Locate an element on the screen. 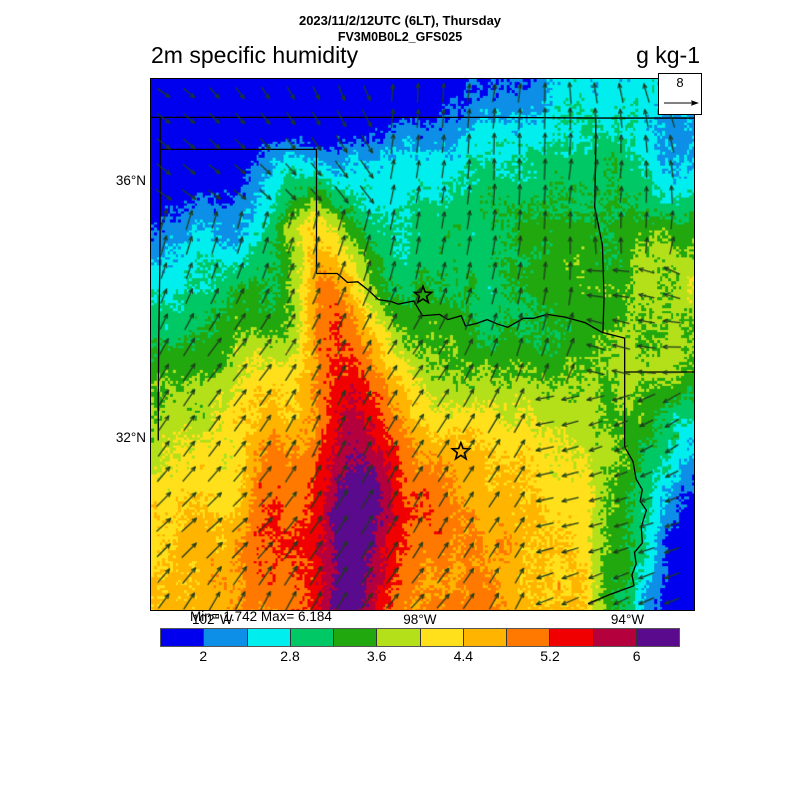  units-label: g kg-1 is located at coordinates (668, 55).